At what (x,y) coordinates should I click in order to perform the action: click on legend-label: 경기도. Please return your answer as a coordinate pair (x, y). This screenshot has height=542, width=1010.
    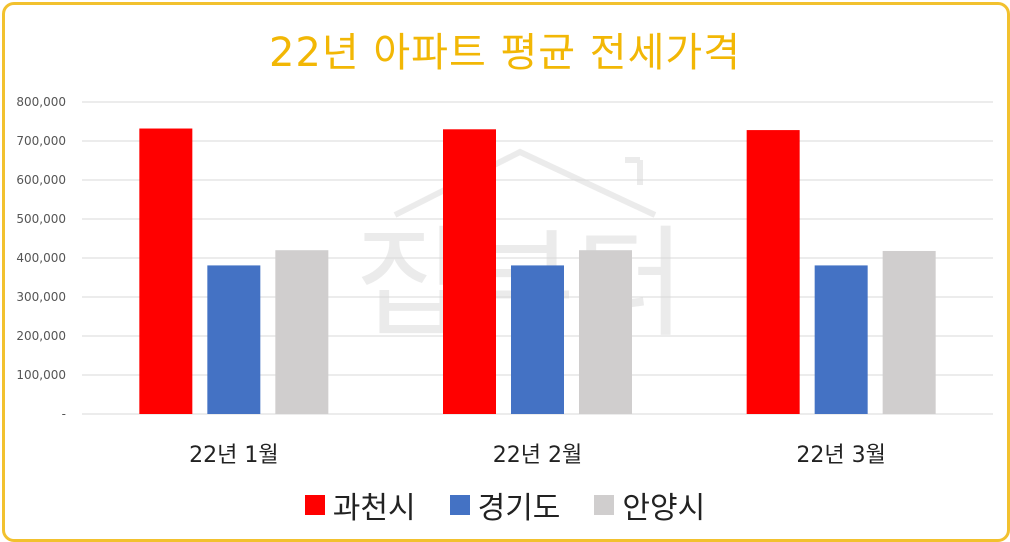
    Looking at the image, I should click on (519, 508).